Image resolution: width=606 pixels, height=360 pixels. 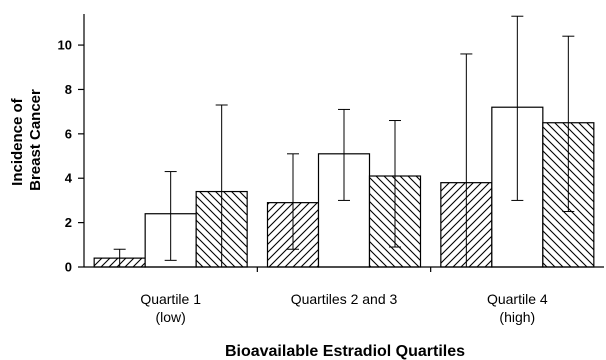 What do you see at coordinates (17, 141) in the screenshot?
I see `y-axis-title-line-1: Incidence of` at bounding box center [17, 141].